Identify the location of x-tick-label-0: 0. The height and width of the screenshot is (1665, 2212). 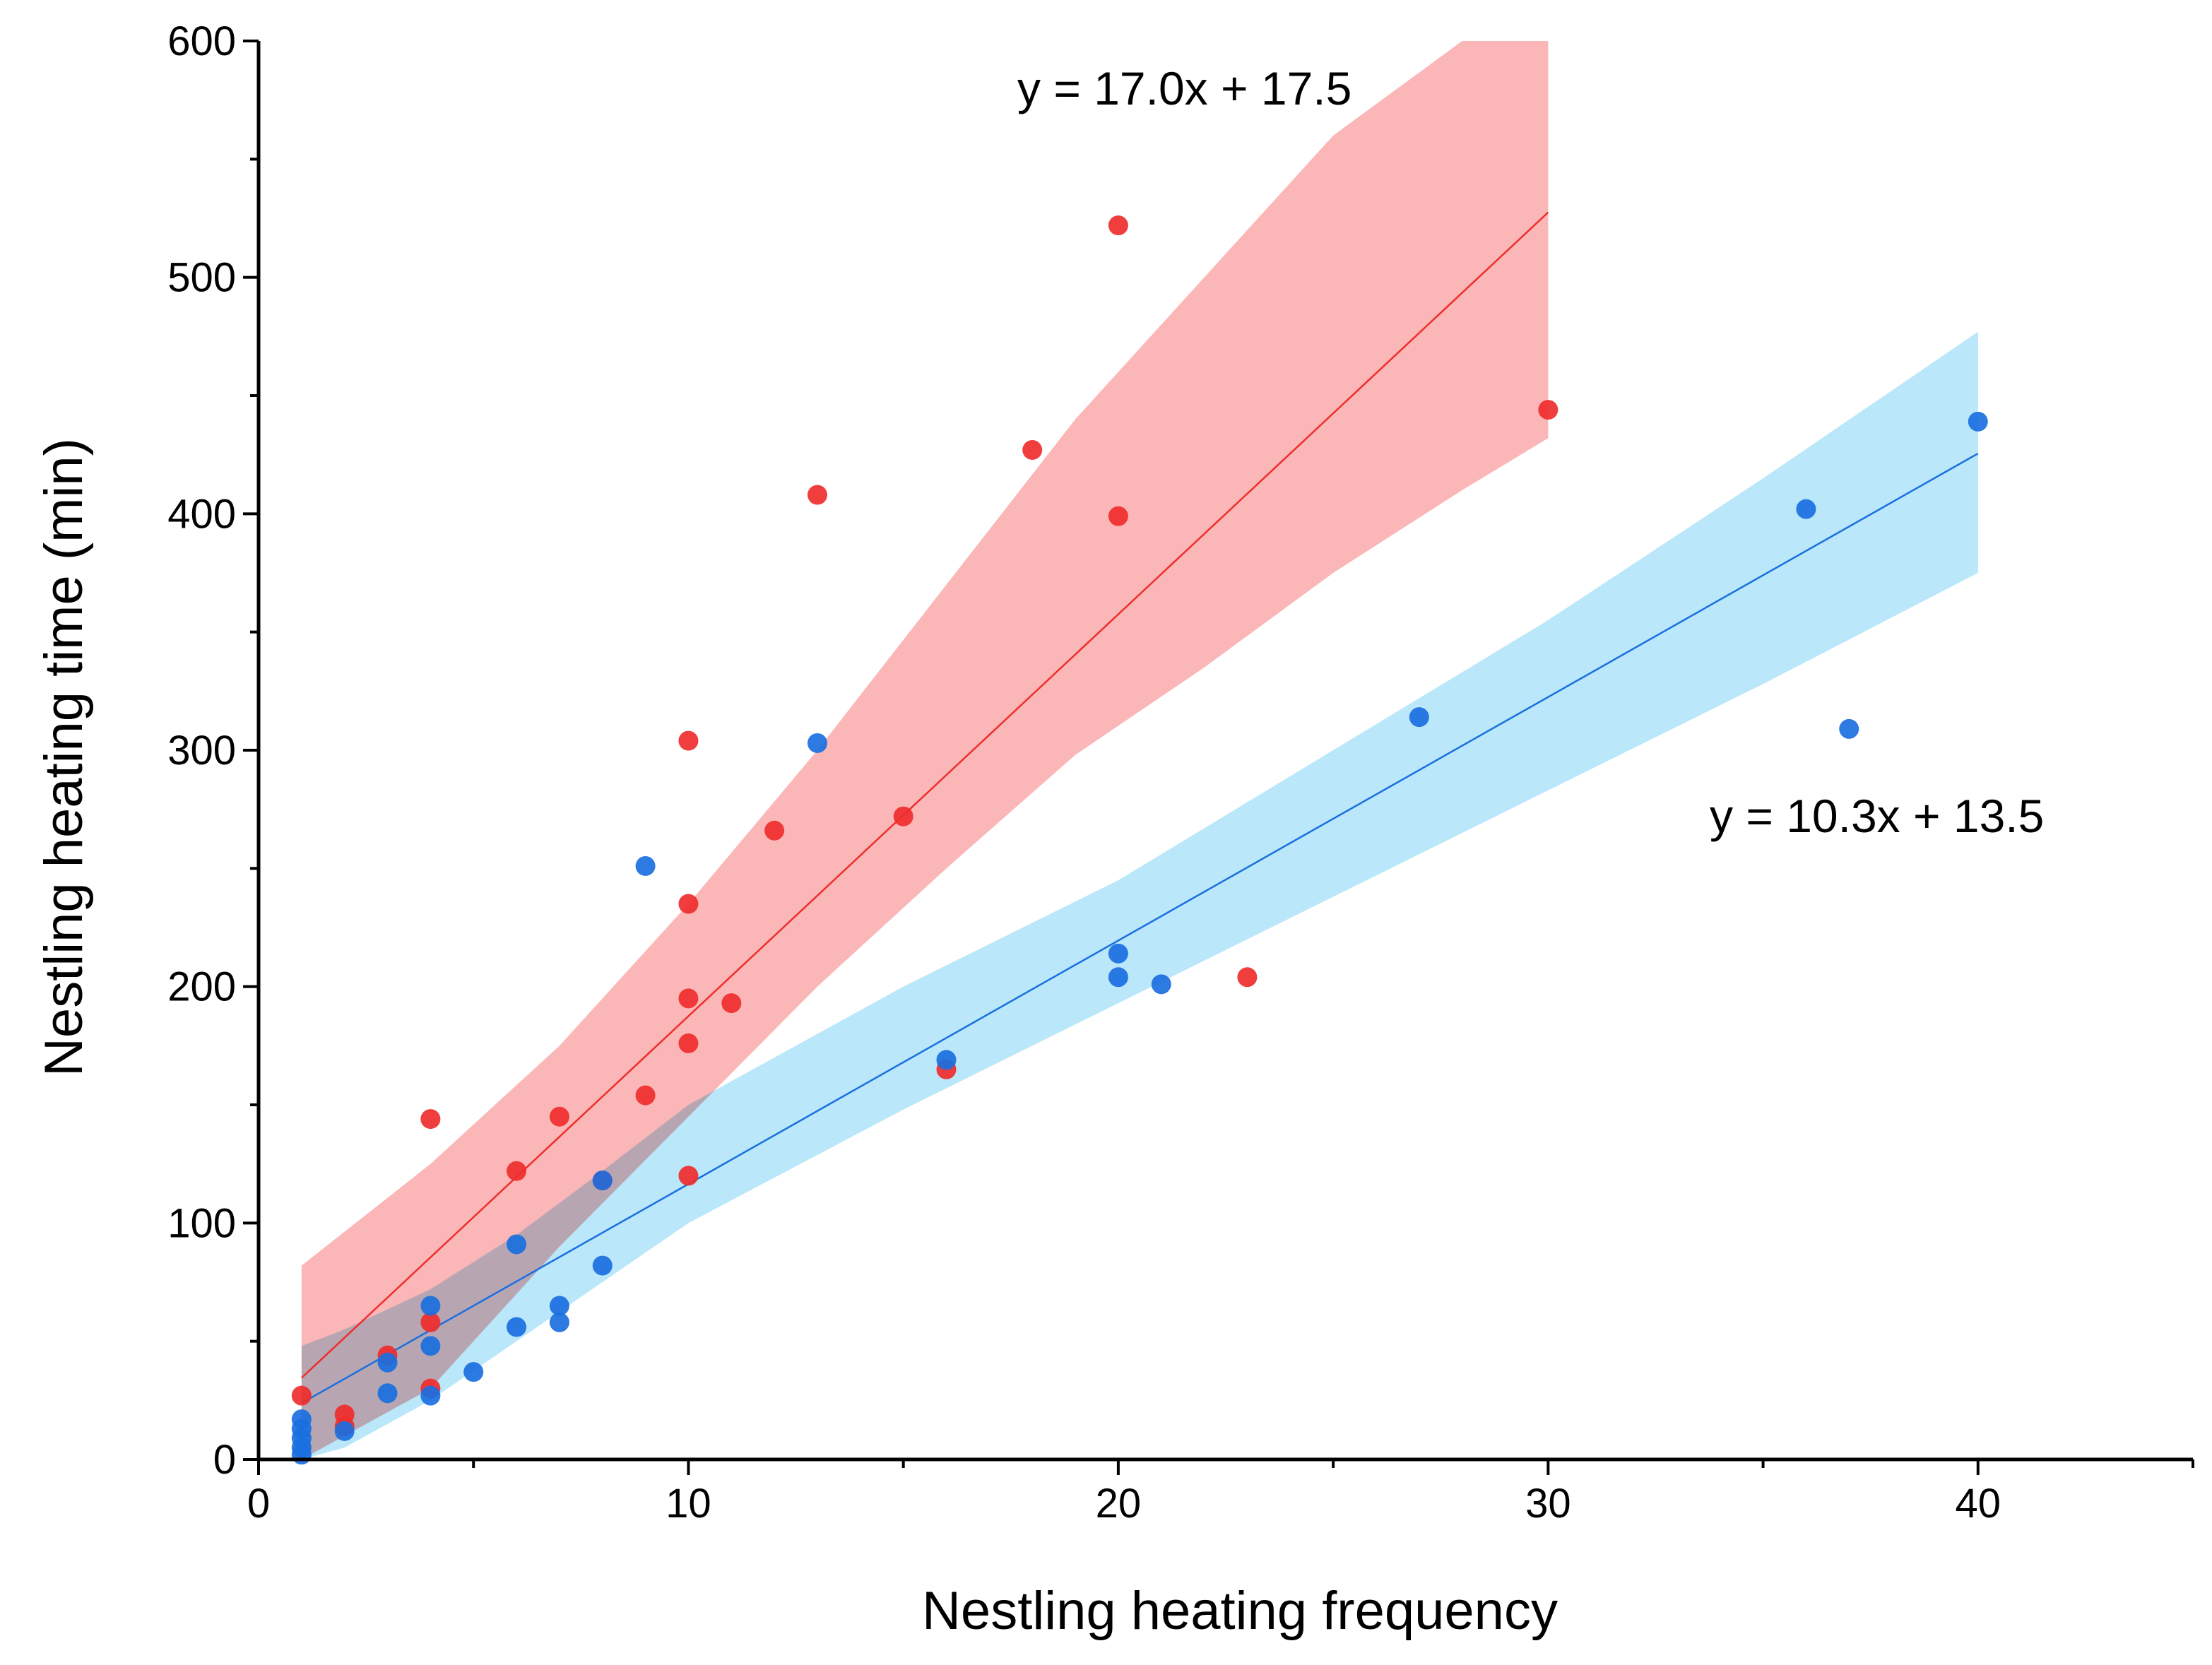
(258, 1504).